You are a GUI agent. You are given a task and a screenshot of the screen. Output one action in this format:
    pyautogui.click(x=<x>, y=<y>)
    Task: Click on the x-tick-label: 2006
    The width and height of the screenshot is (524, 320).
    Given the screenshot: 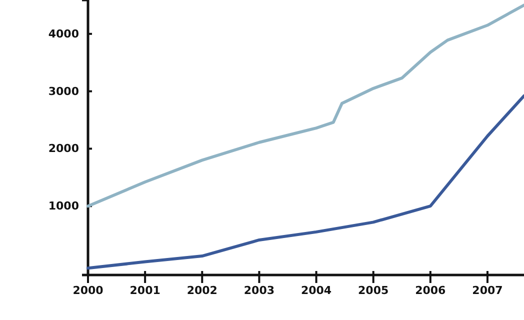 What is the action you would take?
    pyautogui.click(x=430, y=290)
    